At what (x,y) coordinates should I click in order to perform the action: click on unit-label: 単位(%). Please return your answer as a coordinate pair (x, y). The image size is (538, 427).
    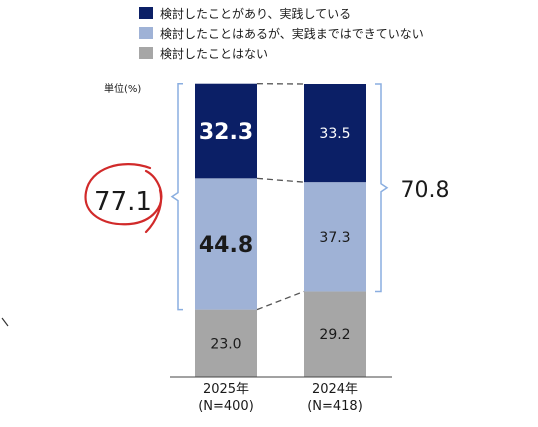
    Looking at the image, I should click on (122, 88).